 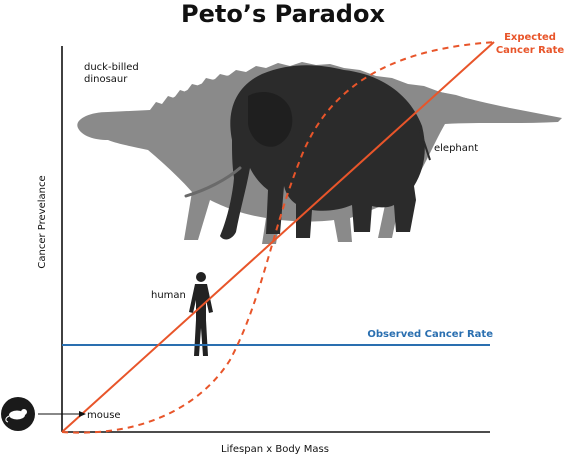 What do you see at coordinates (104, 415) in the screenshot?
I see `mouse-label: mouse` at bounding box center [104, 415].